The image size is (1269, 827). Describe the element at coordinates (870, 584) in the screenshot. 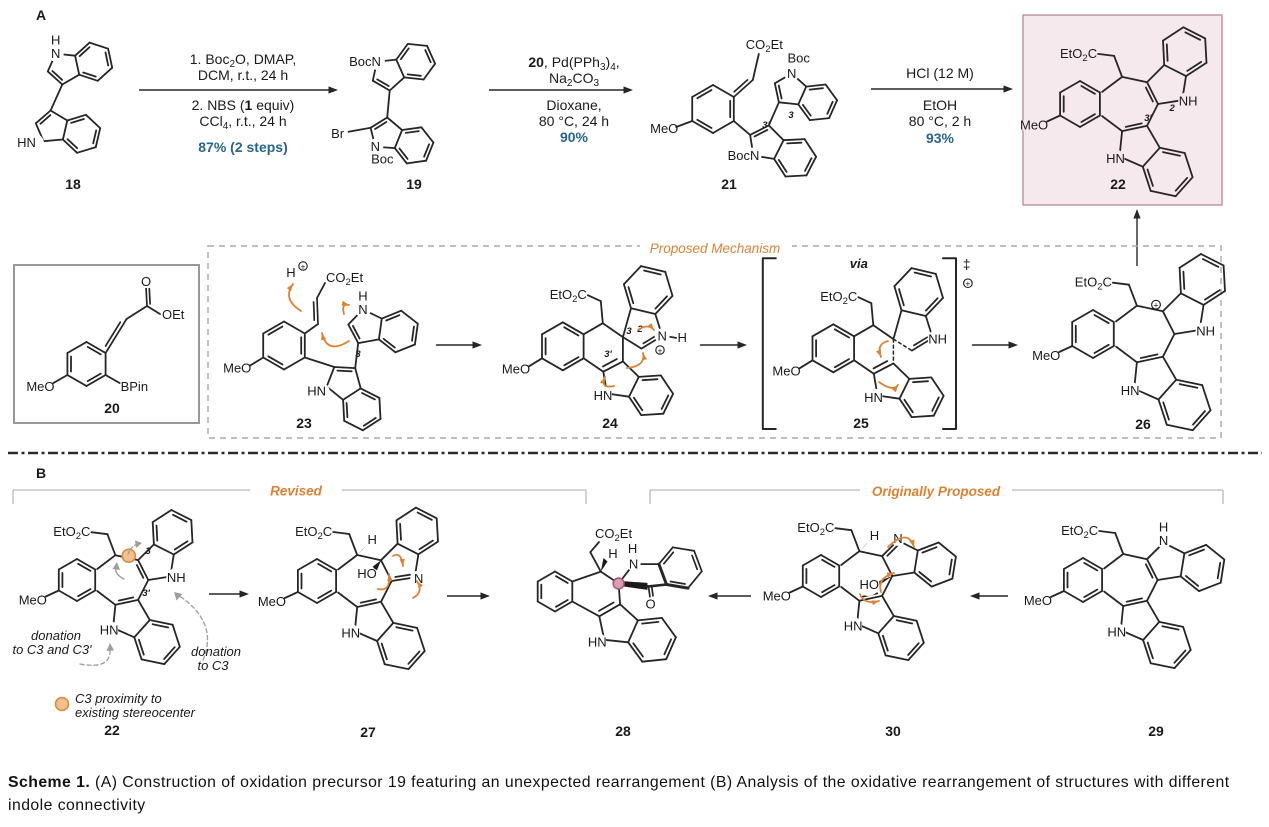

I see `svg-text: HO` at that location.